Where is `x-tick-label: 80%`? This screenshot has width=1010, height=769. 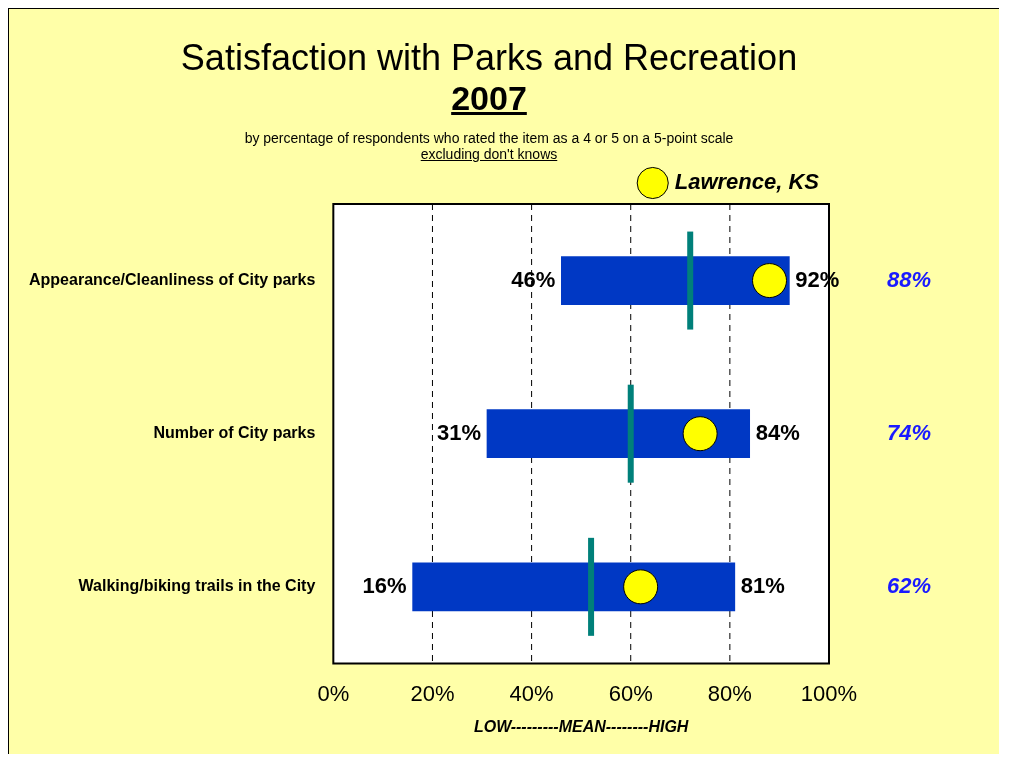
x-tick-label: 80% is located at coordinates (729, 693).